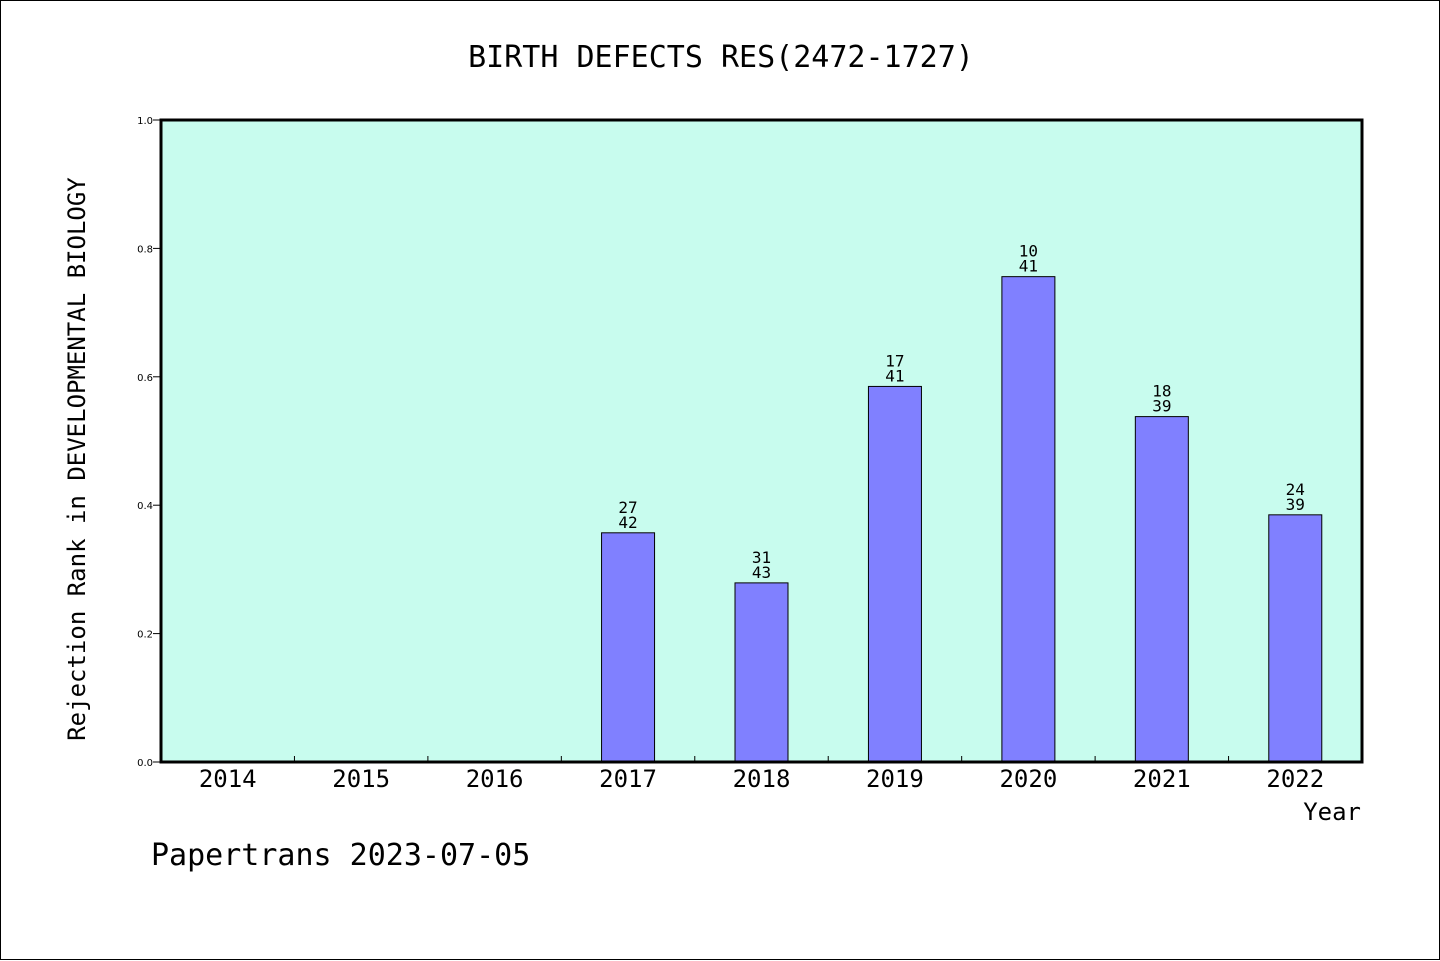  What do you see at coordinates (1161, 391) in the screenshot?
I see `bar-label-rank: 18` at bounding box center [1161, 391].